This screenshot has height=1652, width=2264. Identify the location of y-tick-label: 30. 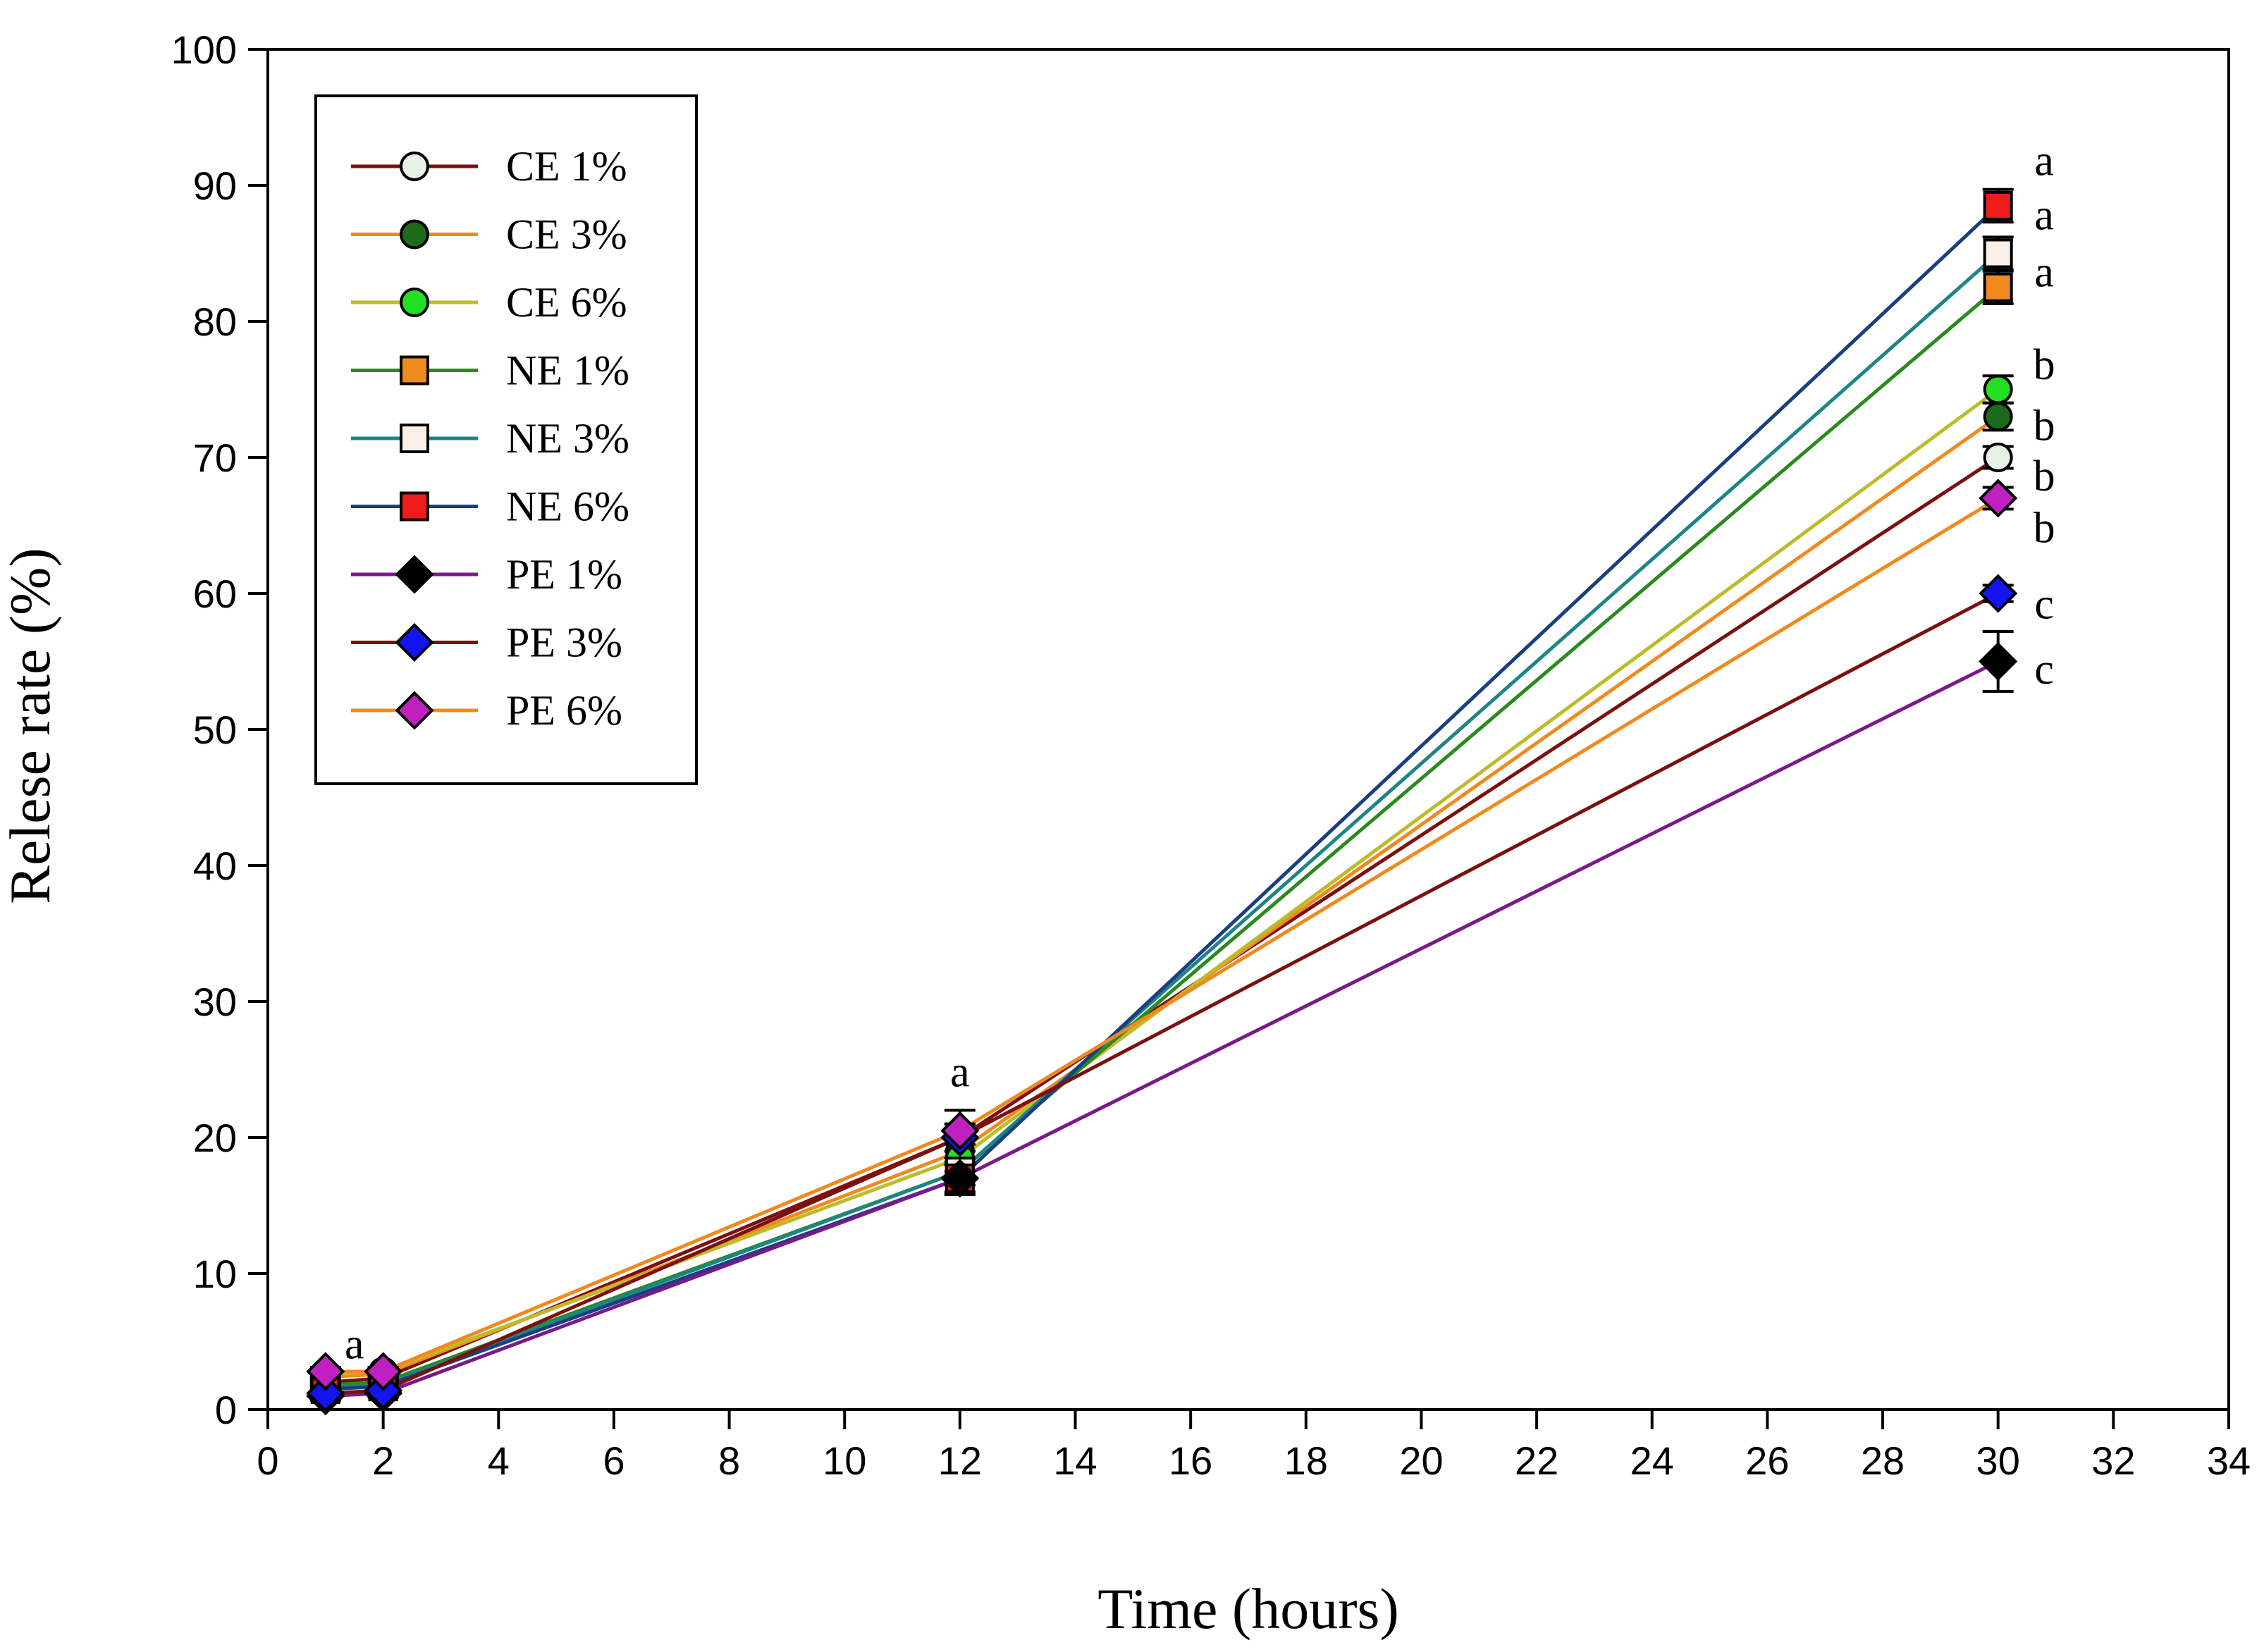
(215, 1002).